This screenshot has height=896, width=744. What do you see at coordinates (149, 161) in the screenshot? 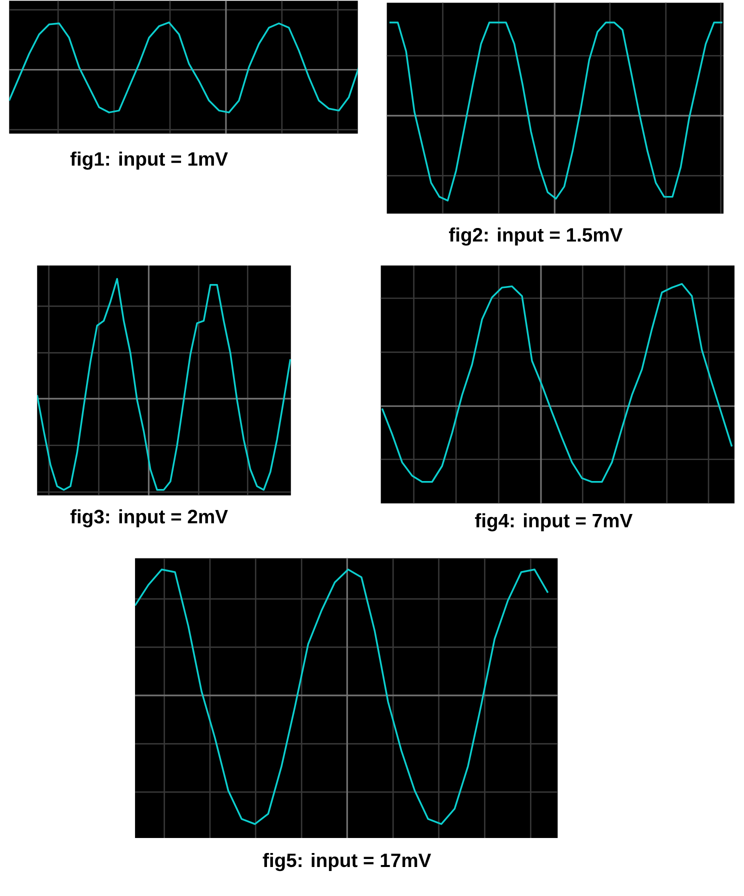
I see `text: fig1: input = 1mV` at bounding box center [149, 161].